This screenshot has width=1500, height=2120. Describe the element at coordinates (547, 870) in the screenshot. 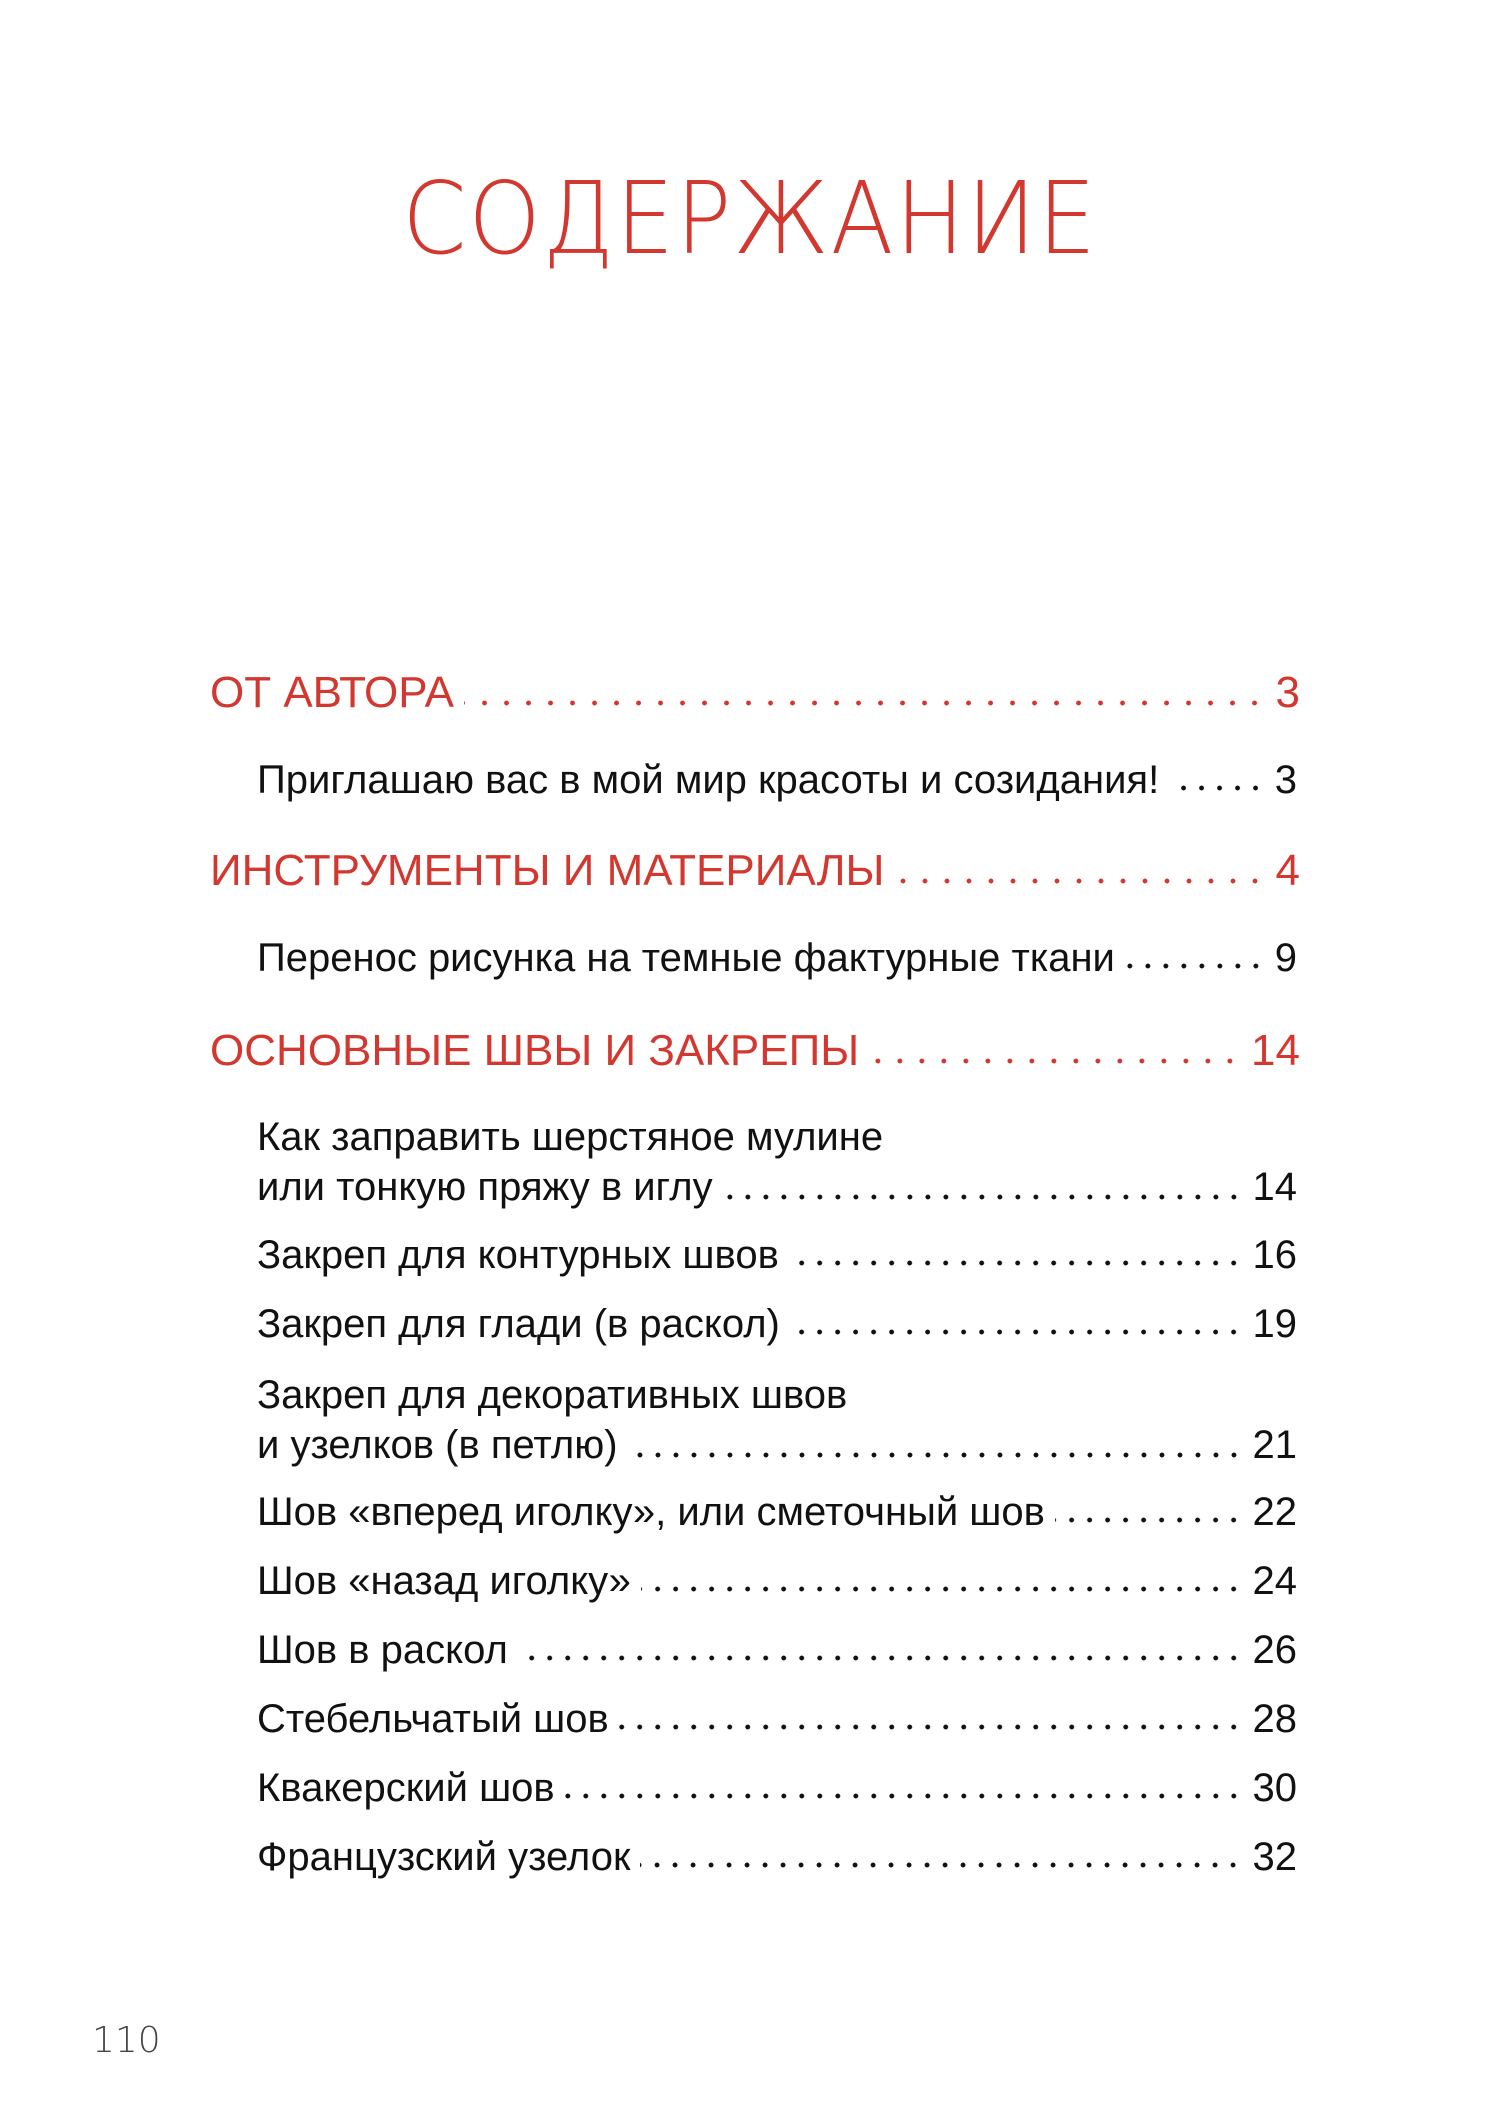

I see `toc-entry-title: ИНСТРУМЕНТЫ И МАТЕРИАЛЫ` at that location.